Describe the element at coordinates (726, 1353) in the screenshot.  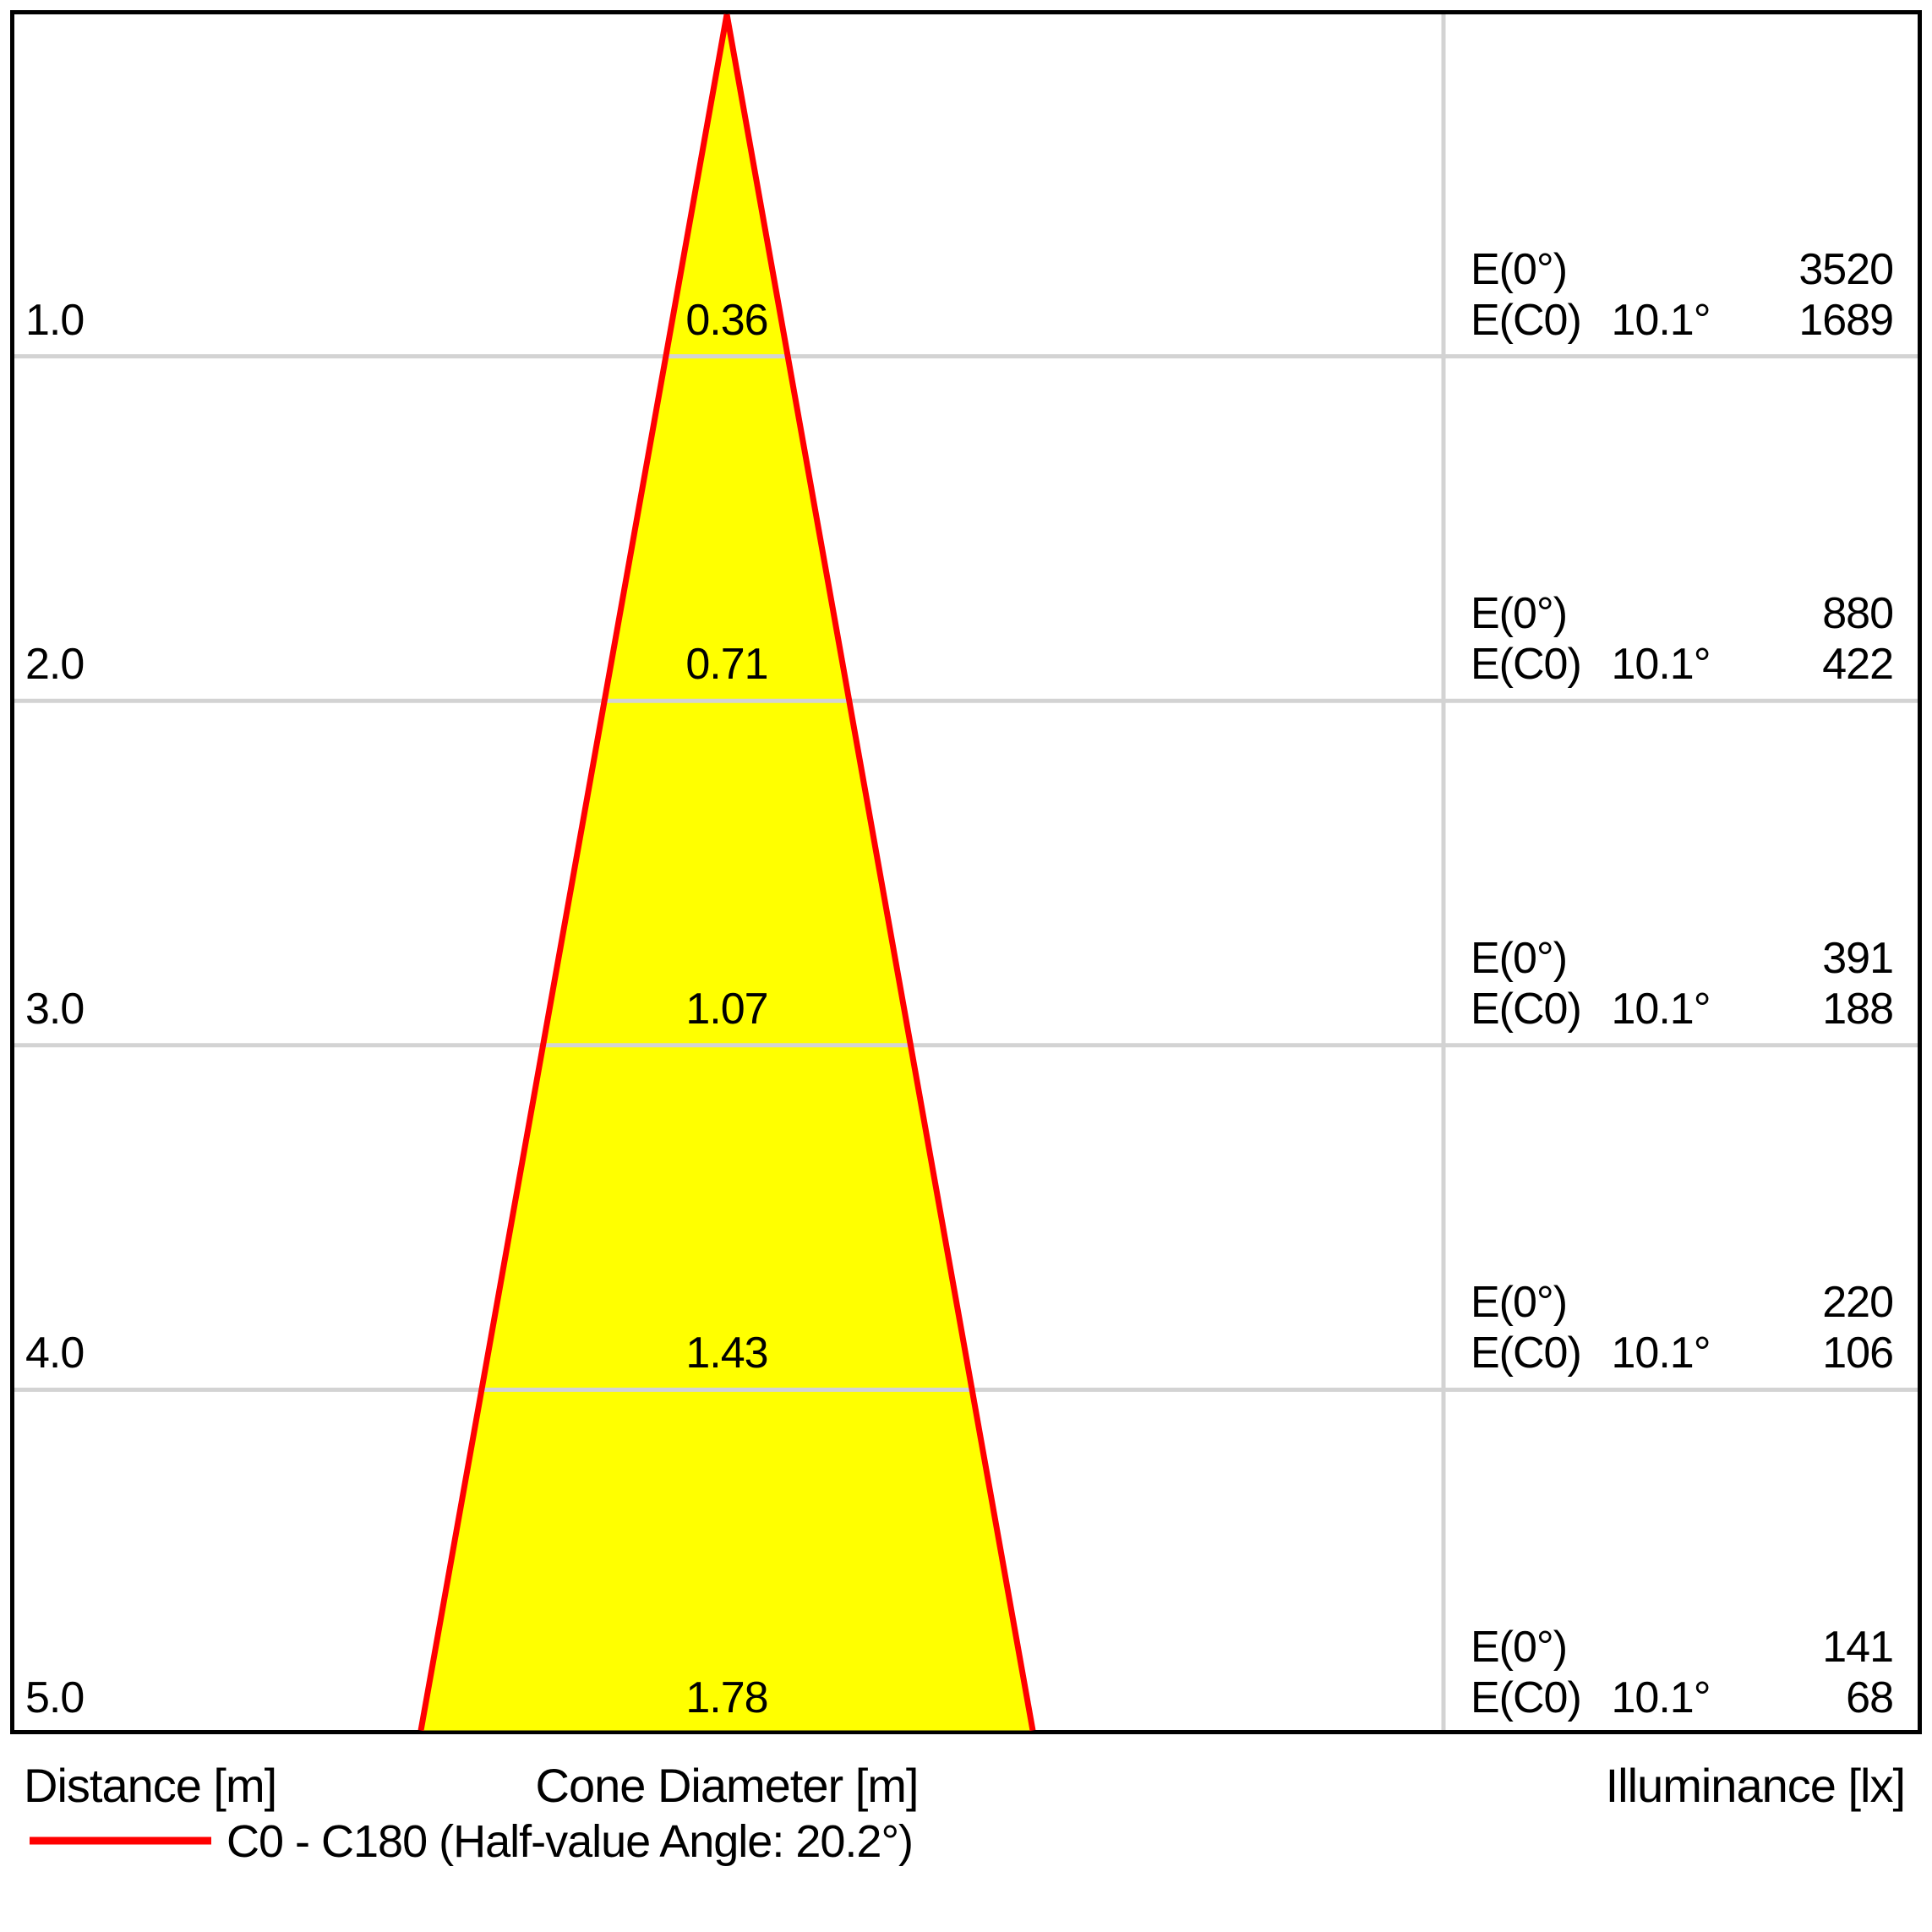
I see `cone-diameter-value: 1.43` at that location.